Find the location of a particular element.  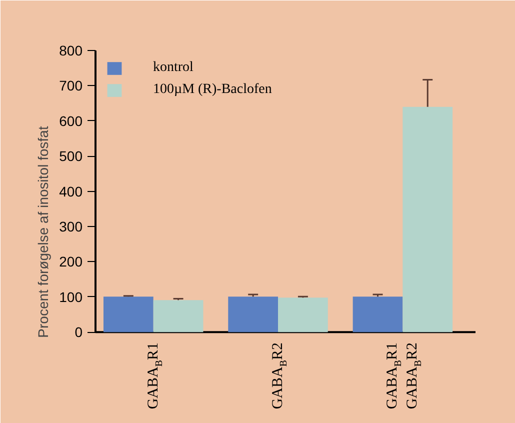

x-tick-label: GABABR1 GABABR2 is located at coordinates (404, 376).